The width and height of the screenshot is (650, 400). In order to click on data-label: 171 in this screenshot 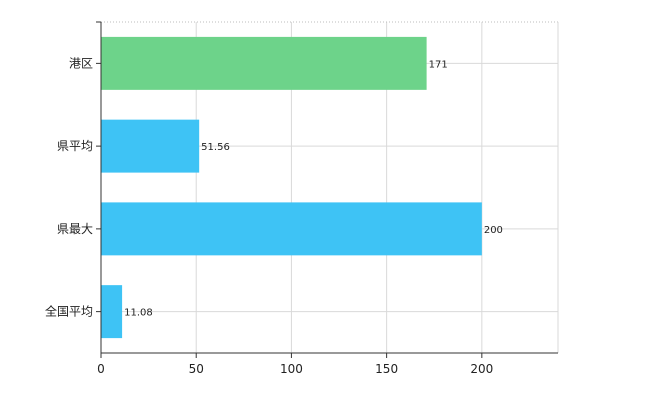, I will do `click(438, 64)`.